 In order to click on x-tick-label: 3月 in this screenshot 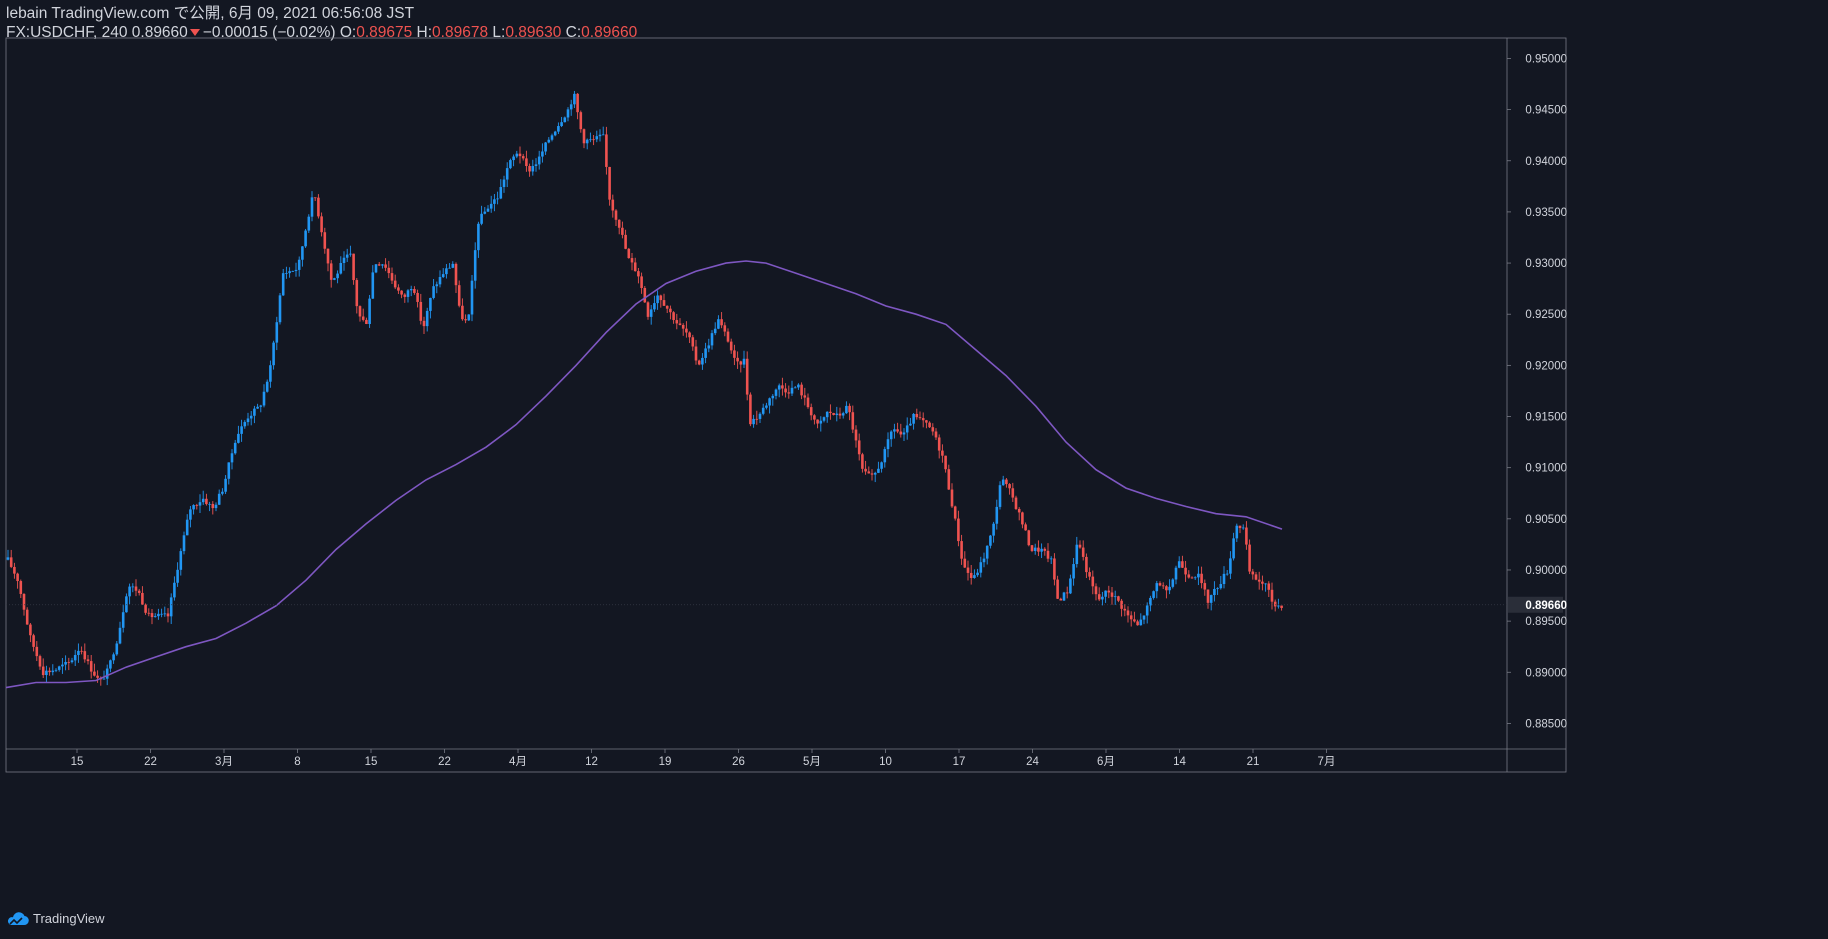, I will do `click(224, 762)`.